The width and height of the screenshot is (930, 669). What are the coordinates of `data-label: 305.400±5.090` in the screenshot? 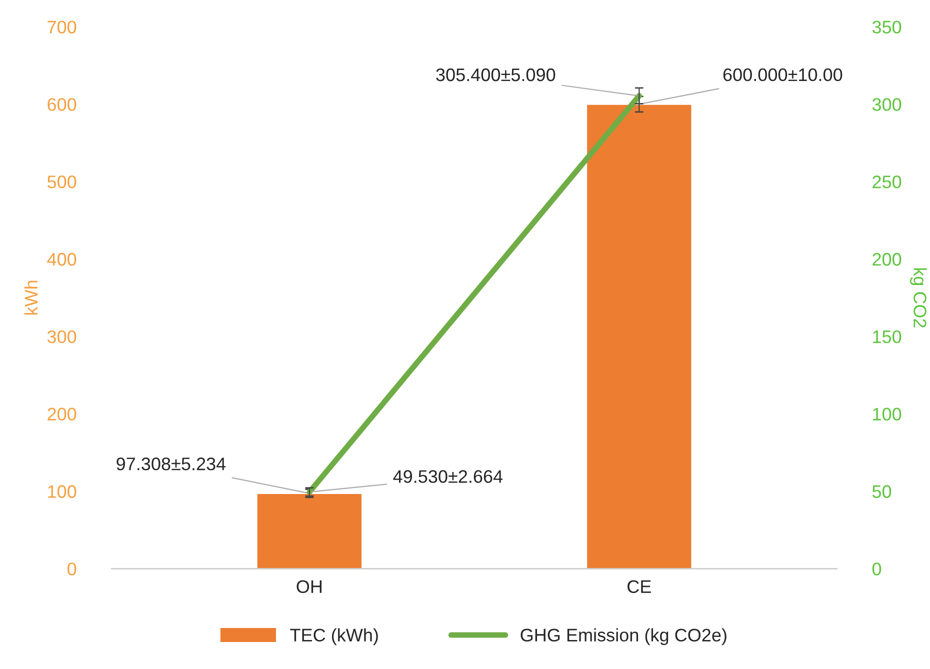 It's located at (496, 75).